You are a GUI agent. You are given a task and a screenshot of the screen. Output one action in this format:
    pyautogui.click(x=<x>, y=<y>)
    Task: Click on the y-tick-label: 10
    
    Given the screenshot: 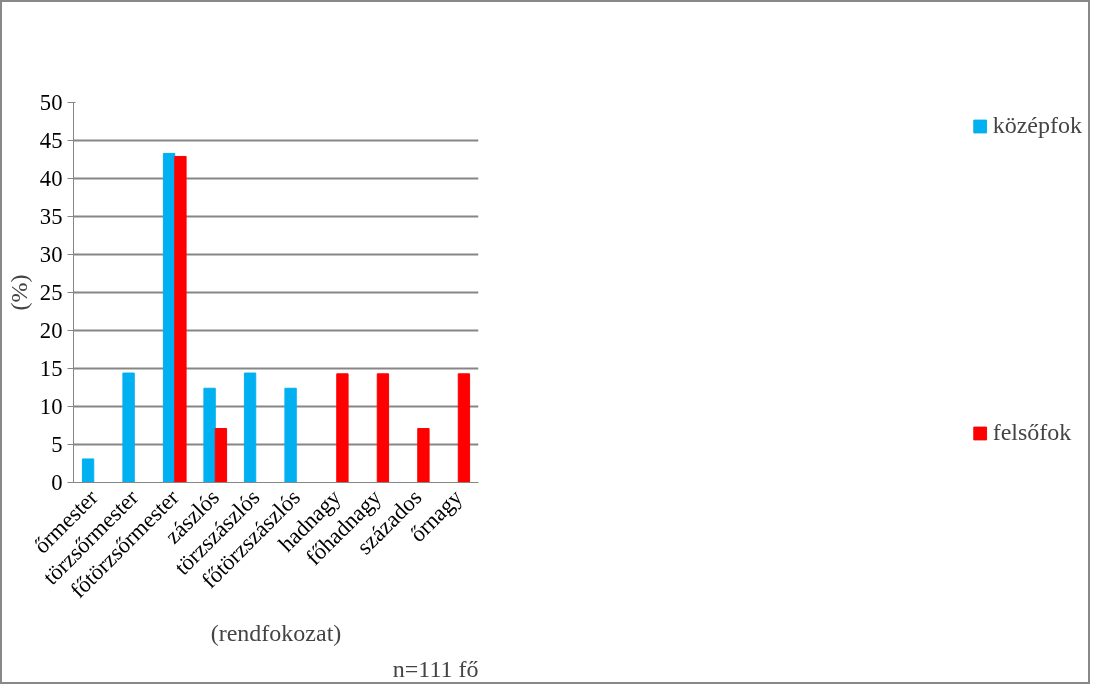 What is the action you would take?
    pyautogui.click(x=51, y=406)
    